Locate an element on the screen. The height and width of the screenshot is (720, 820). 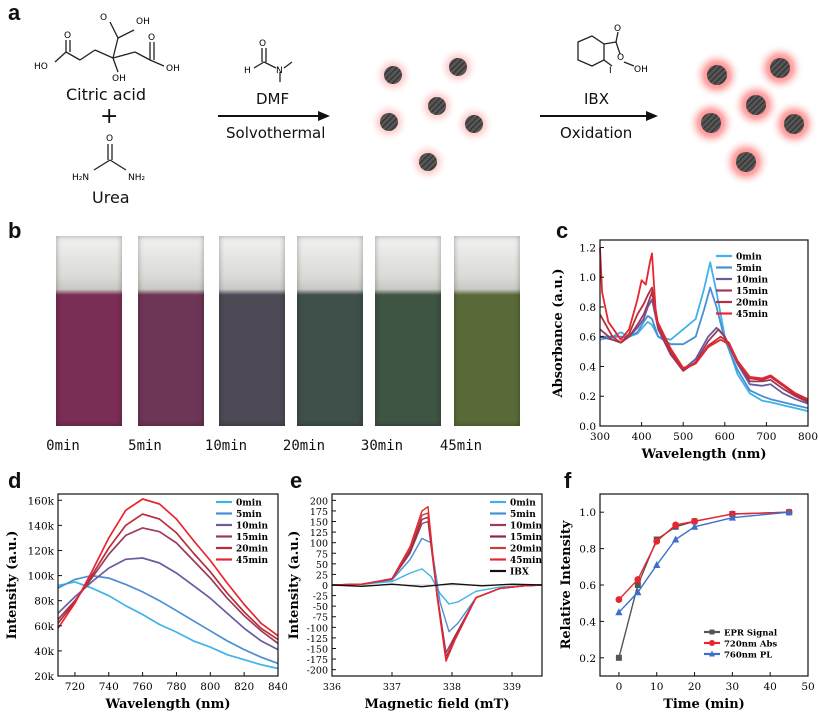
y-tick-label: 80k is located at coordinates (44, 602).